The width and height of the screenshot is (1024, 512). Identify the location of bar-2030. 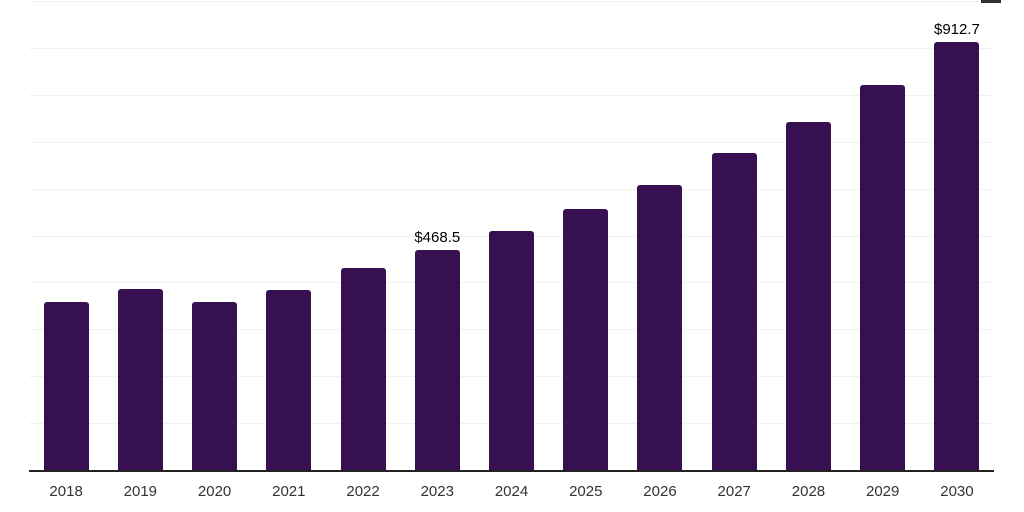
(957, 255).